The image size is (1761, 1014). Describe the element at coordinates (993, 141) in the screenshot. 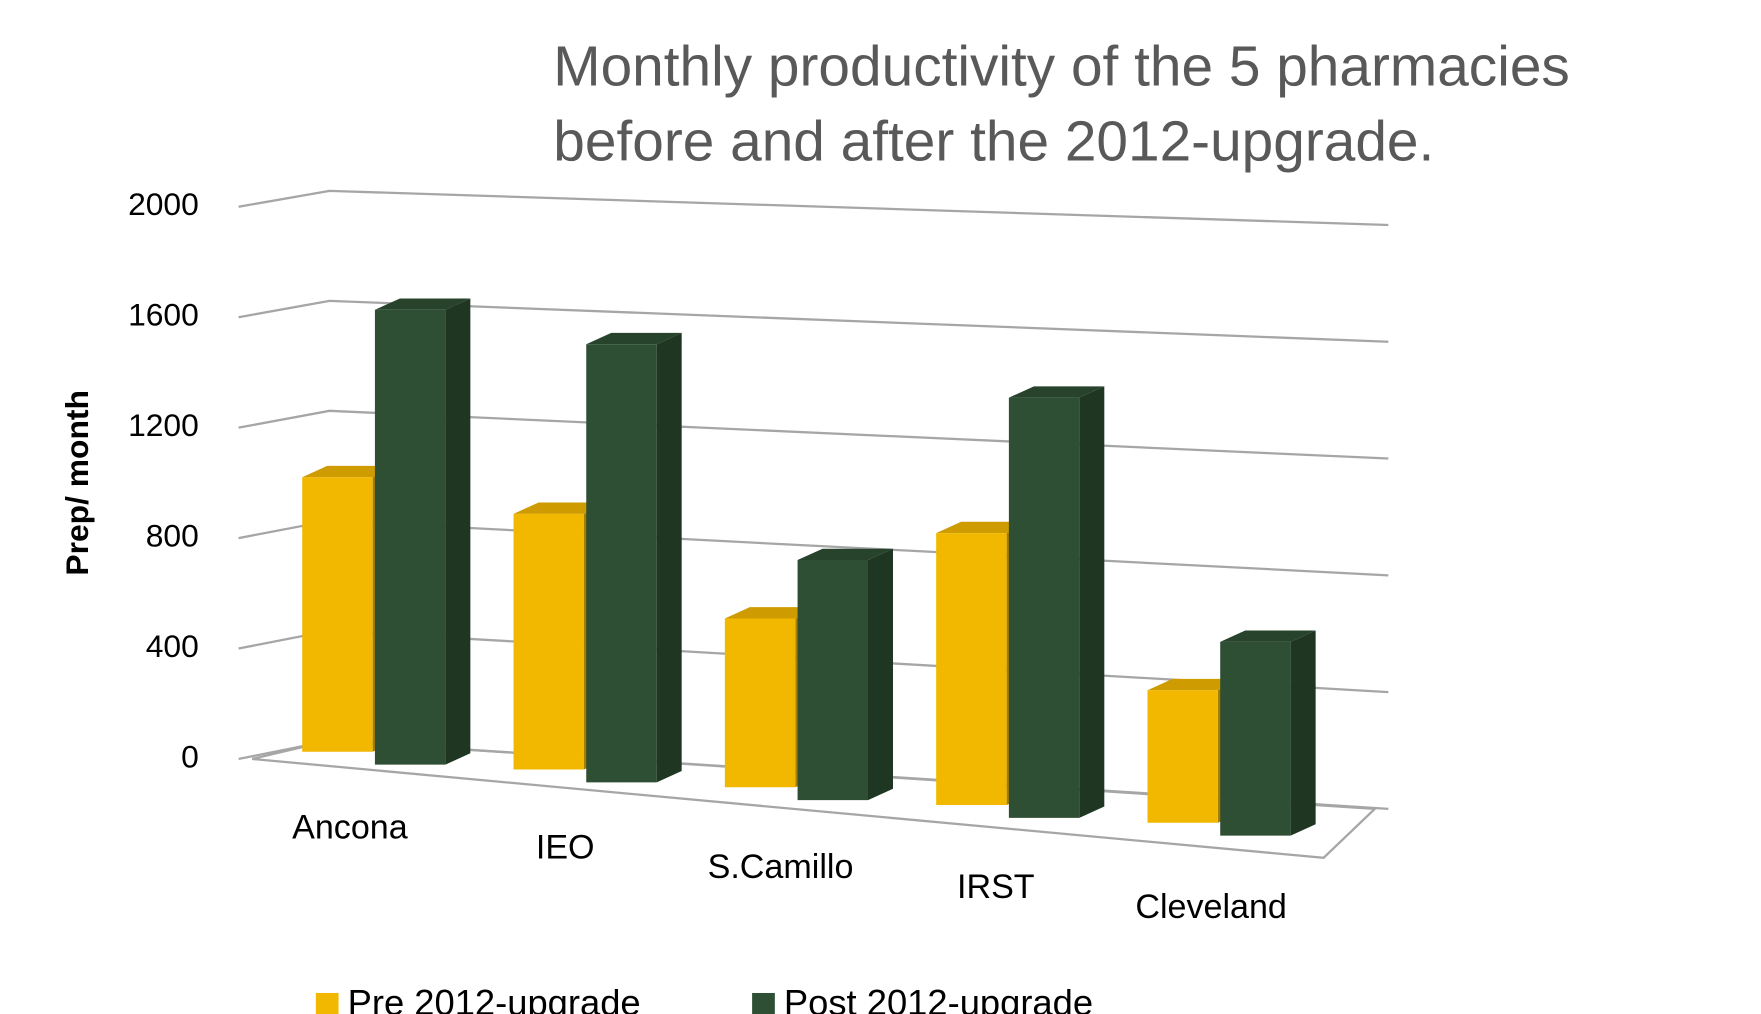

I see `chart-title: before and after the 2012-upgrade.` at that location.